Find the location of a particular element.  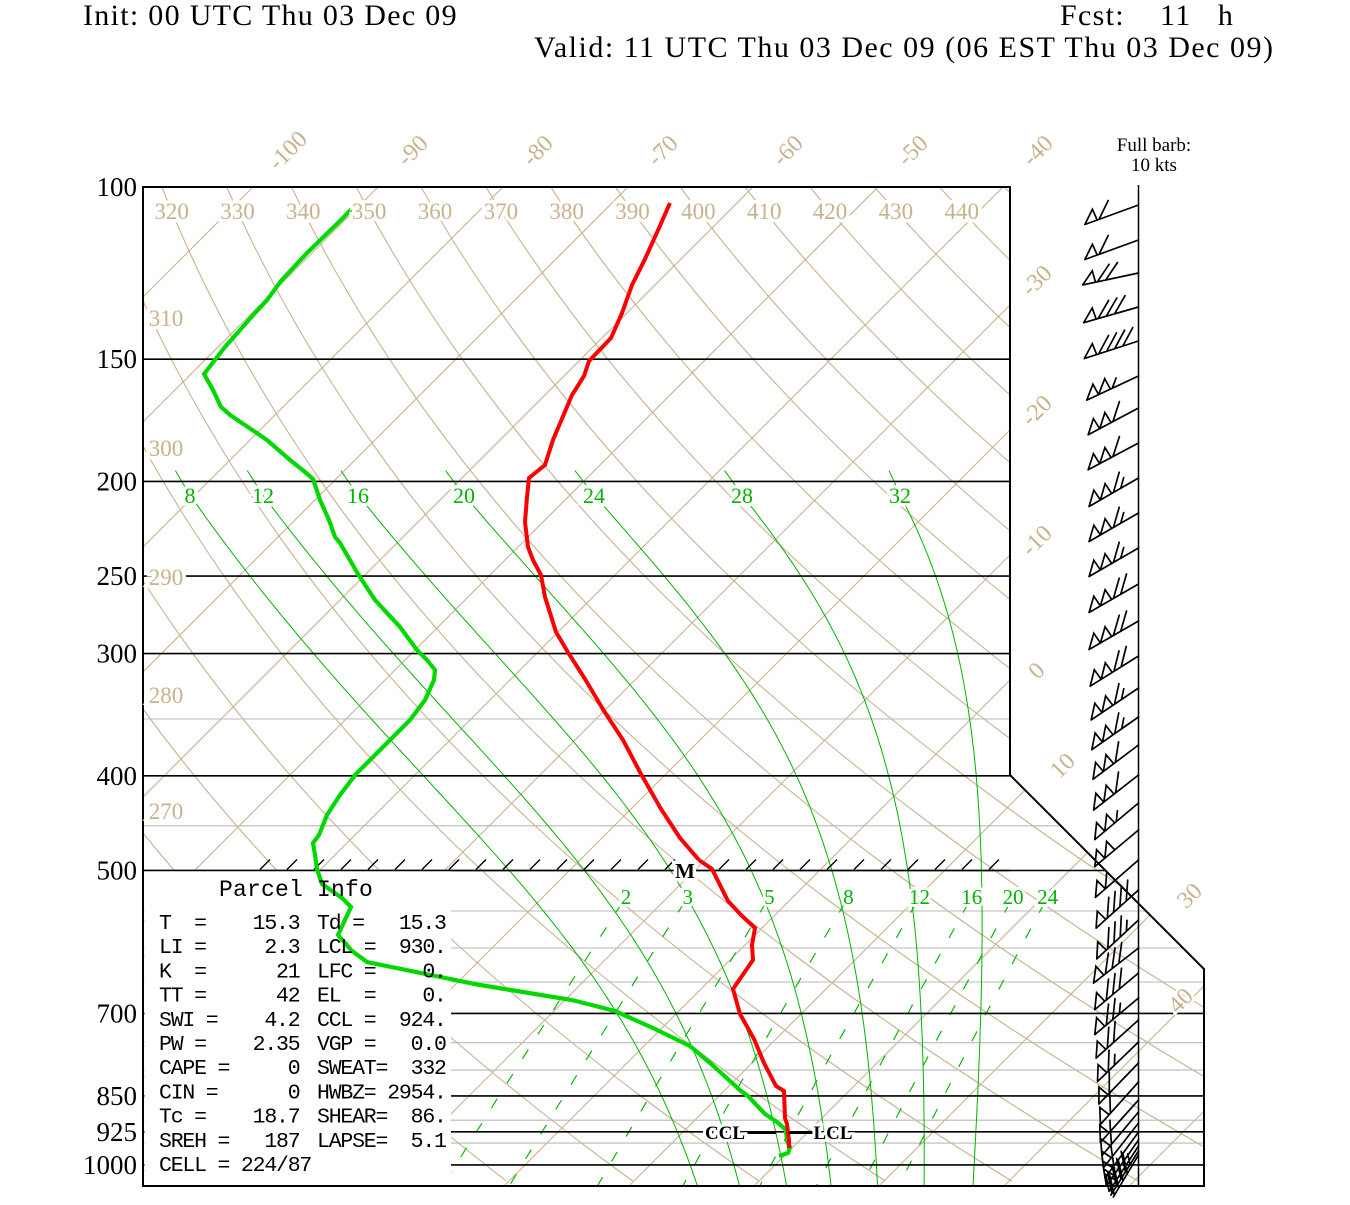

svg-text: CAPE = 0 is located at coordinates (229, 1069).